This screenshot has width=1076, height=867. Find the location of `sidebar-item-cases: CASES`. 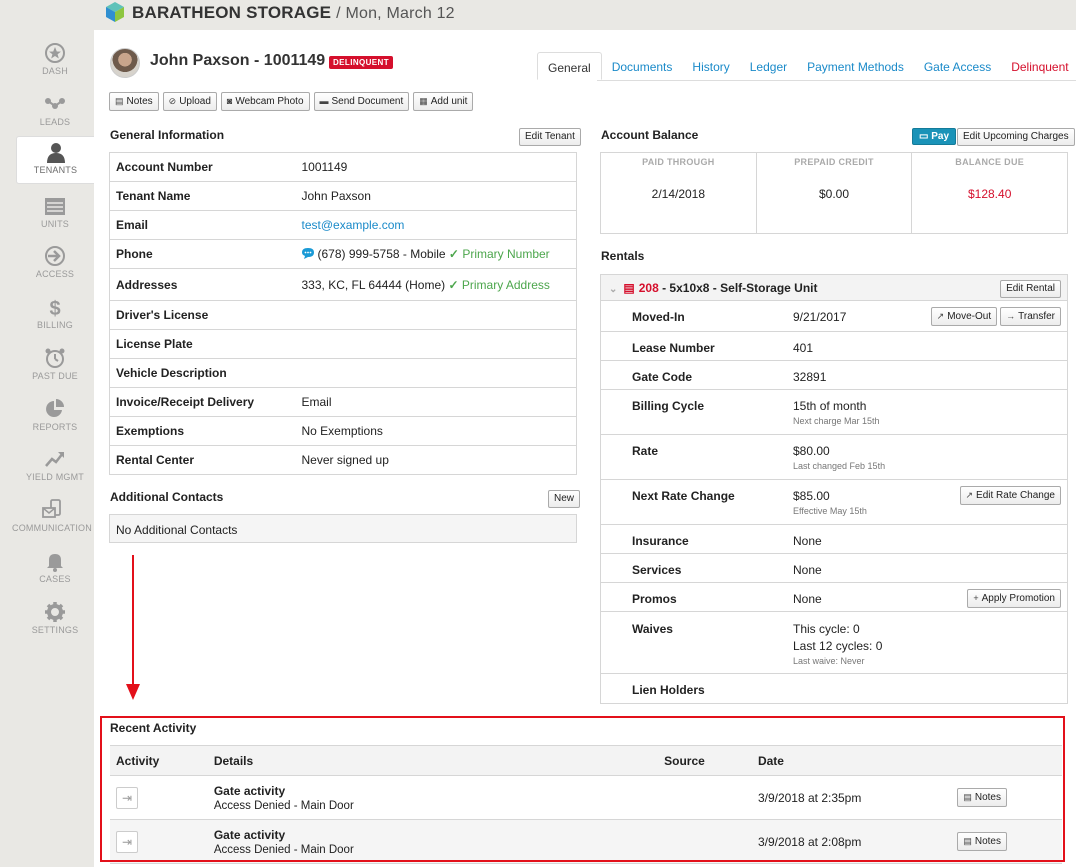

sidebar-item-cases: CASES is located at coordinates (55, 569).